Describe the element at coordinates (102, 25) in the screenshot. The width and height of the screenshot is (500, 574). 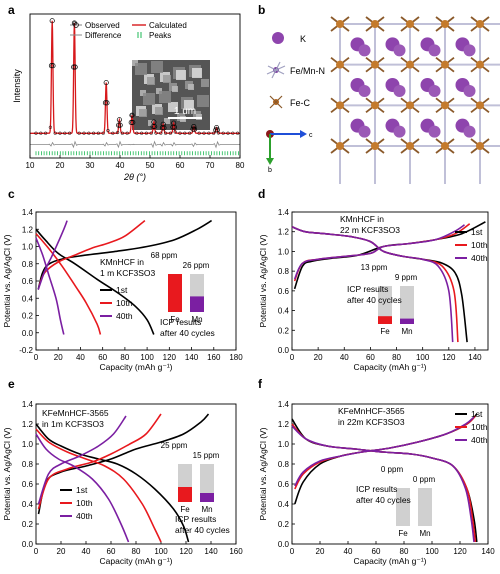
I see `legend-observed-label: Observed` at that location.